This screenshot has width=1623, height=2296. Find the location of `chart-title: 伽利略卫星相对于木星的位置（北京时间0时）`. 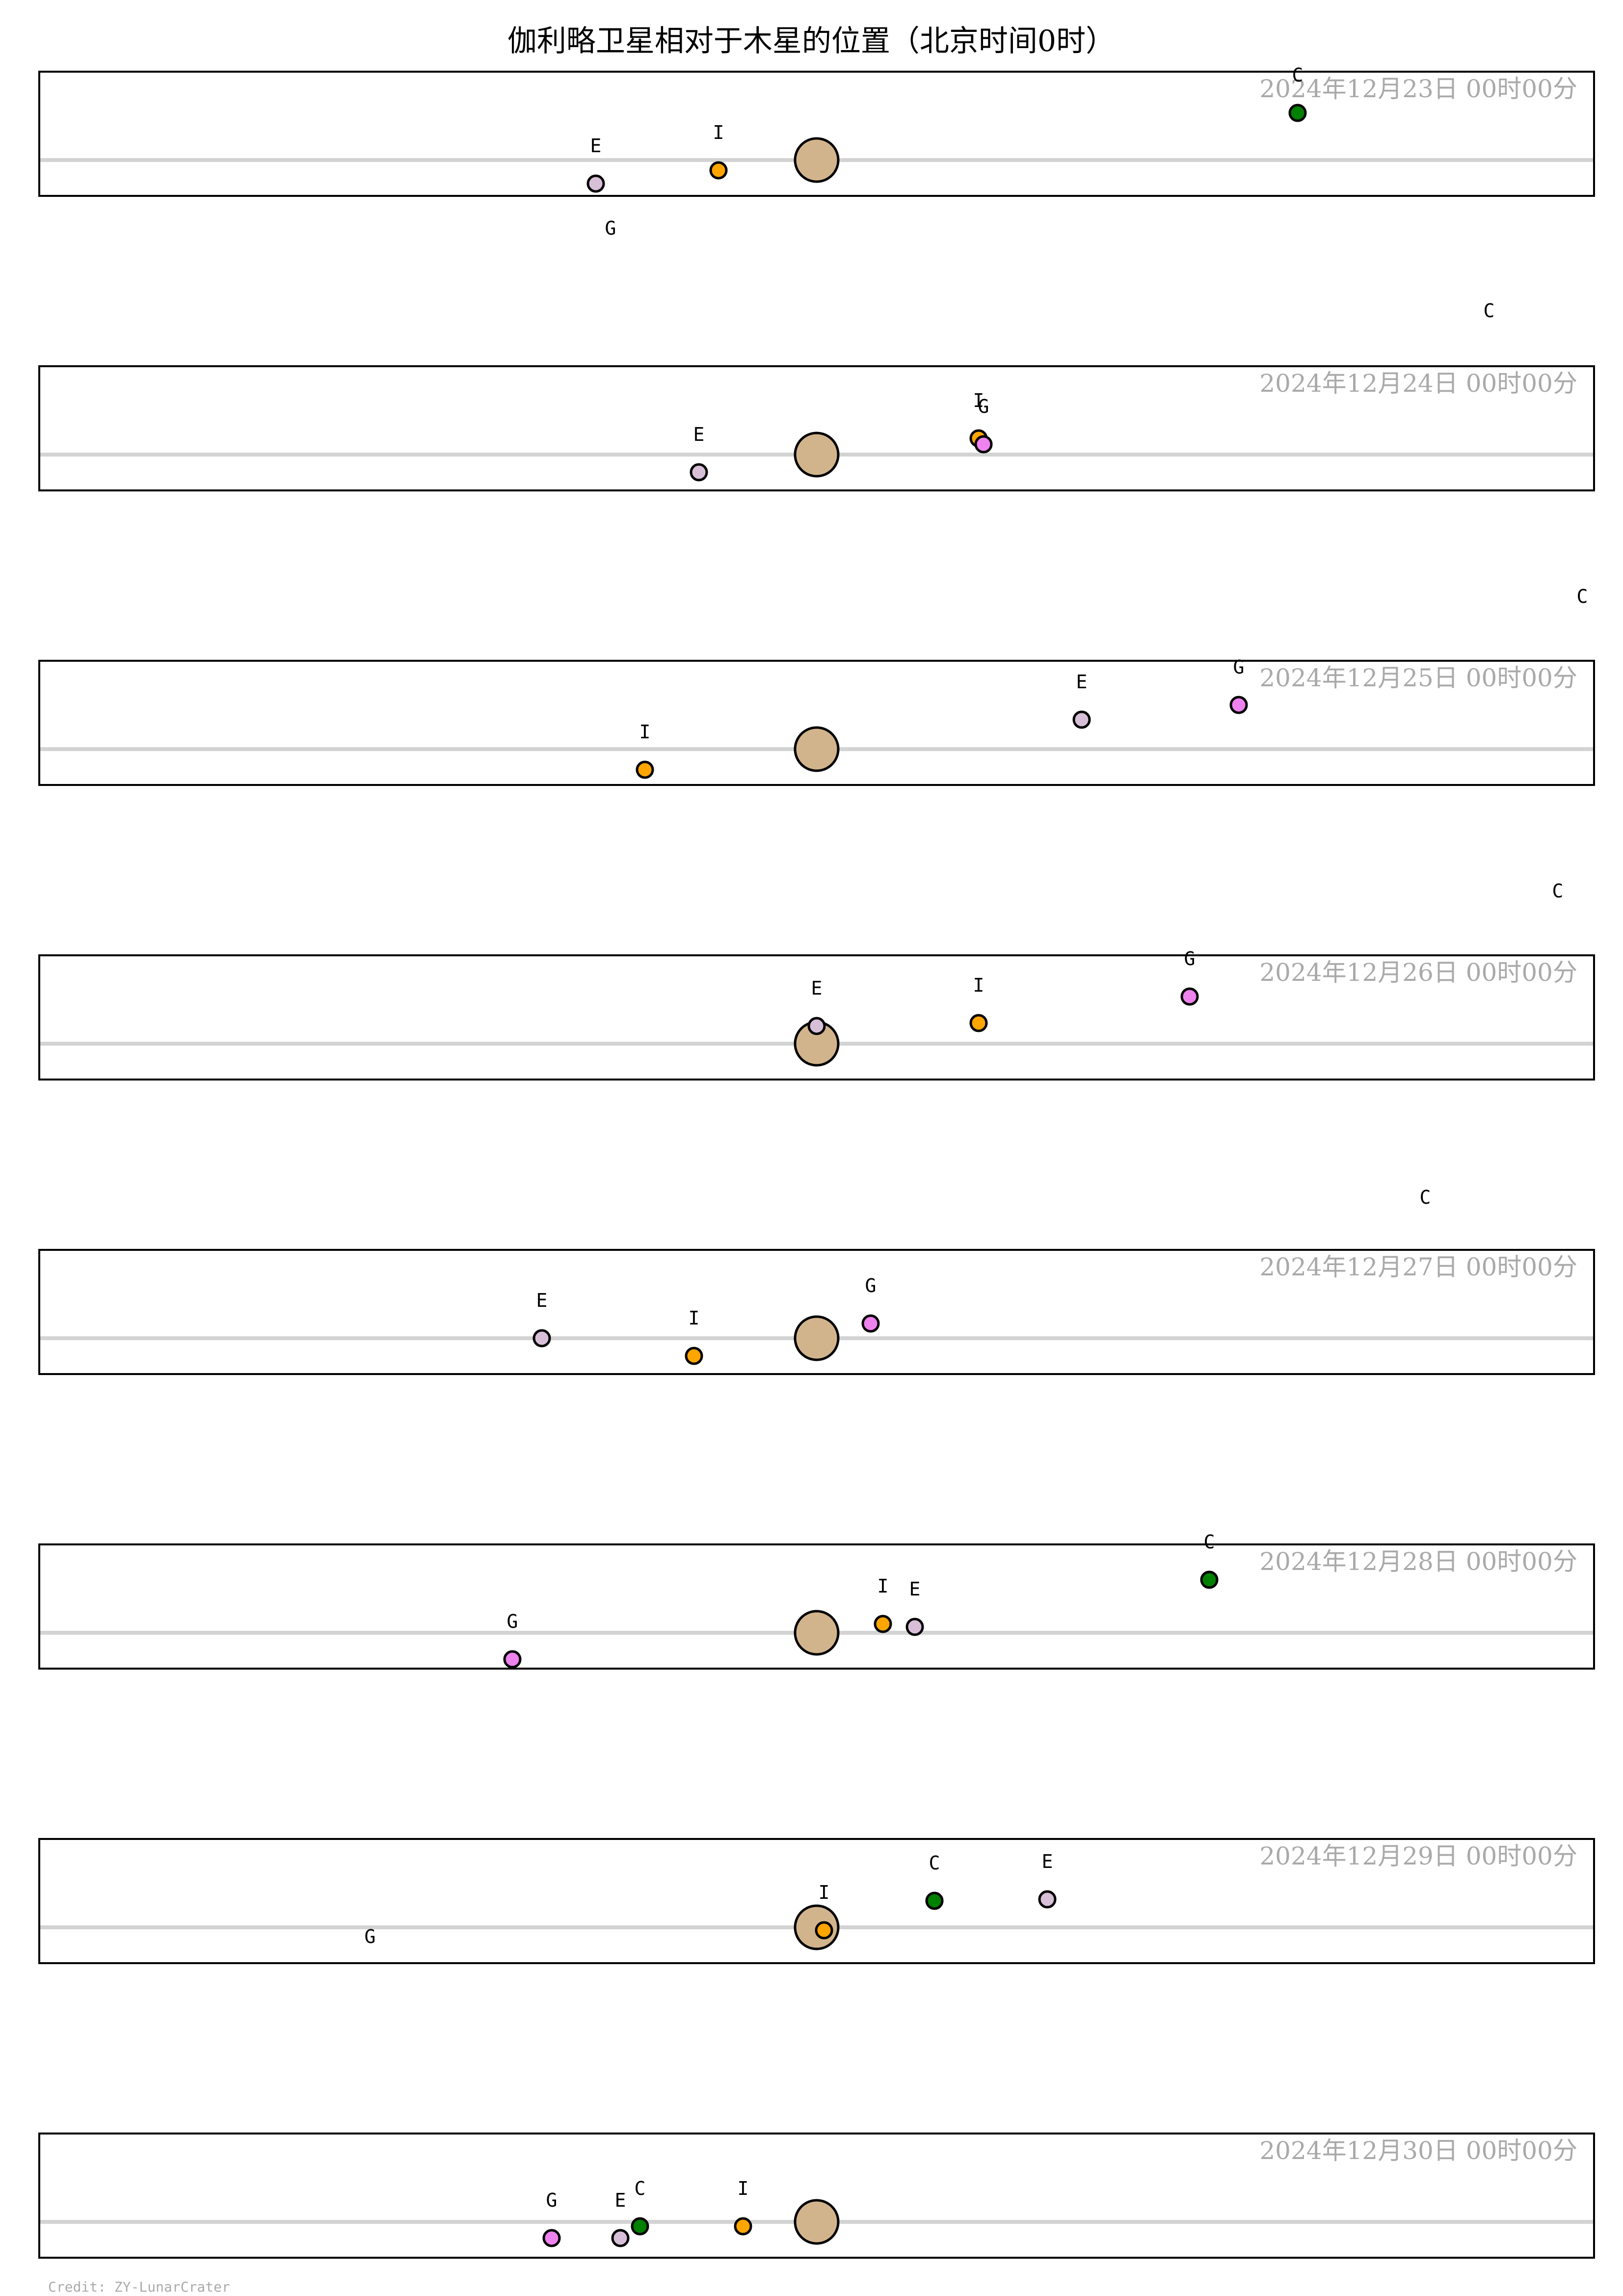

chart-title: 伽利略卫星相对于木星的位置（北京时间0时） is located at coordinates (811, 41).